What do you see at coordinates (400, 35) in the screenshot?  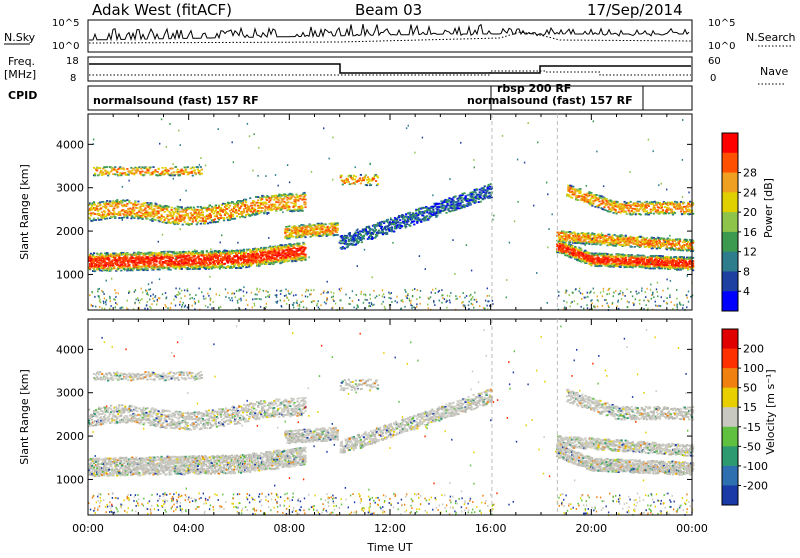 I see `nsky-panel: N.Sky 10^5 10^0 10^5 10^0 N.Search` at bounding box center [400, 35].